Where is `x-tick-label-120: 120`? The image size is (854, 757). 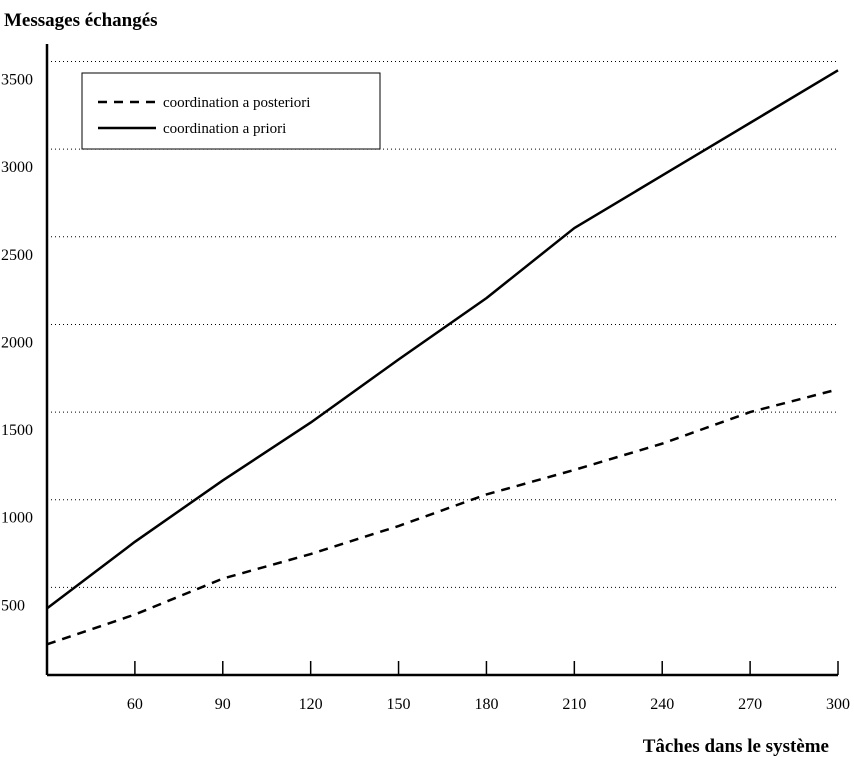 x-tick-label-120: 120 is located at coordinates (311, 704).